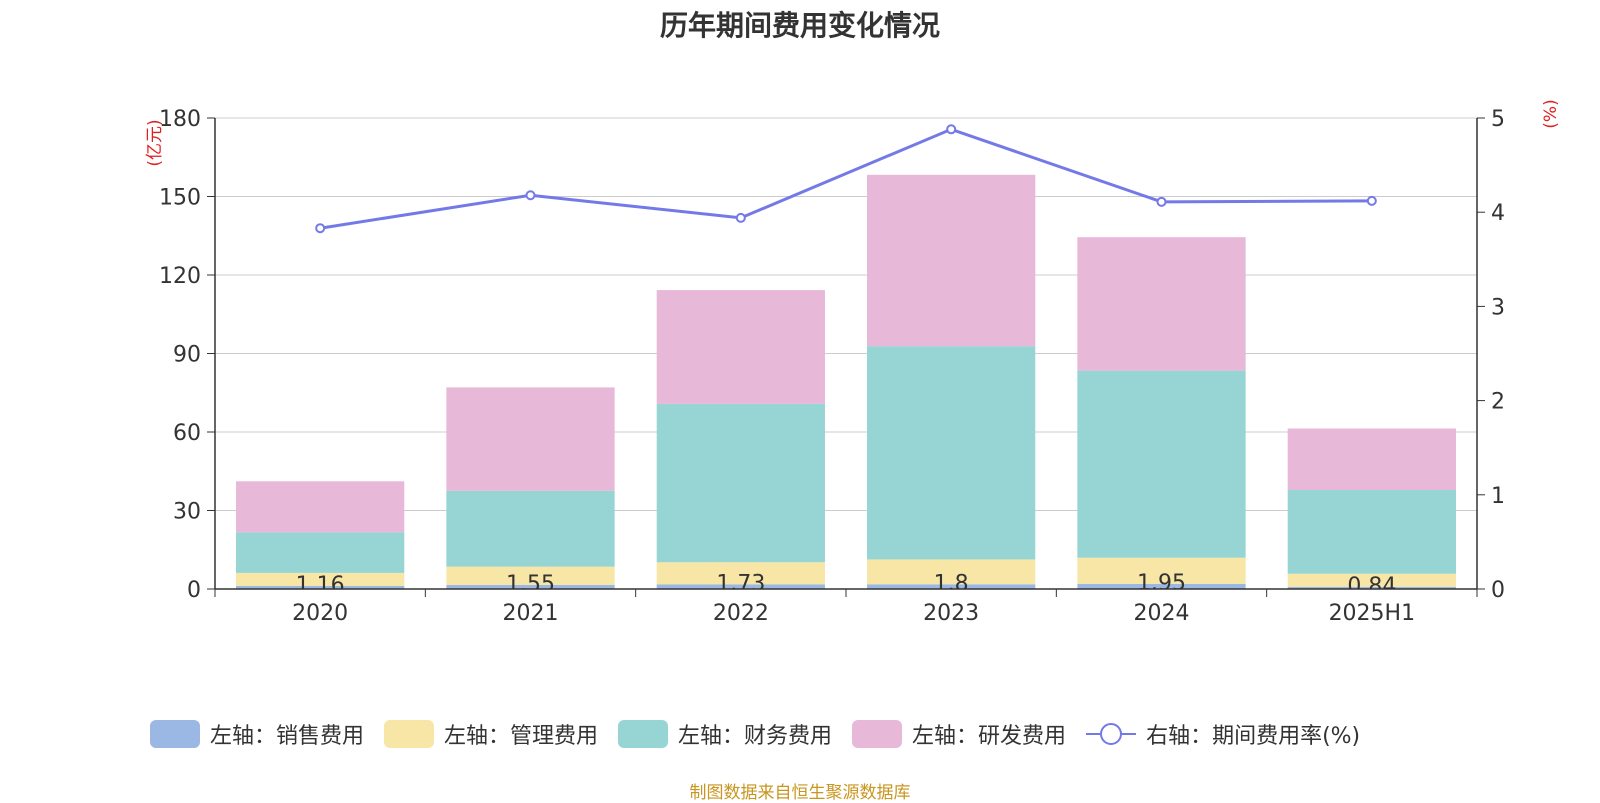  I want to click on legend-item-sales: 左轴：销售费用, so click(257, 734).